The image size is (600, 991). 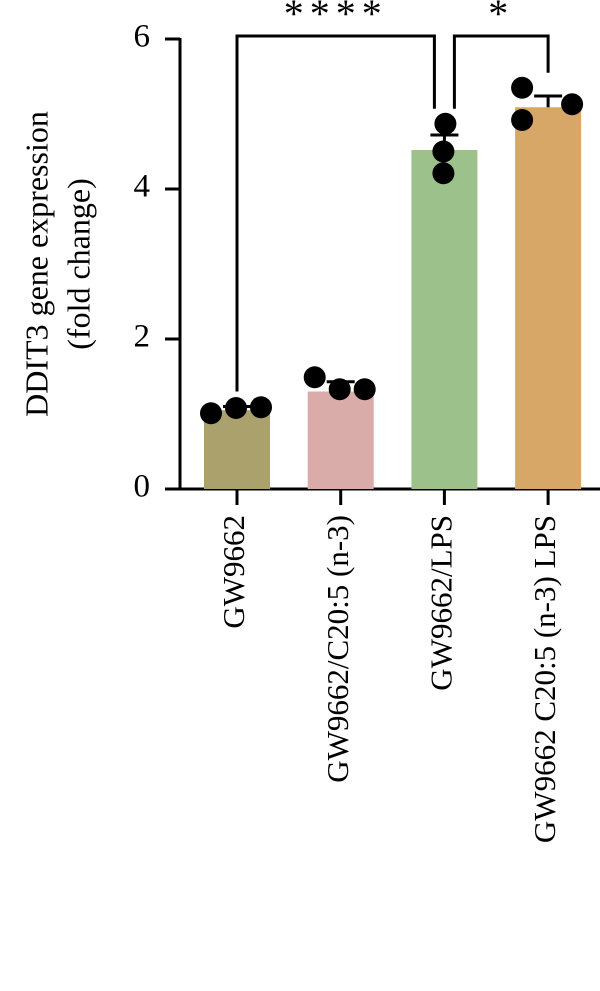 What do you see at coordinates (337, 649) in the screenshot?
I see `x-tick-label: GW9662/C20:5 (n-3)` at bounding box center [337, 649].